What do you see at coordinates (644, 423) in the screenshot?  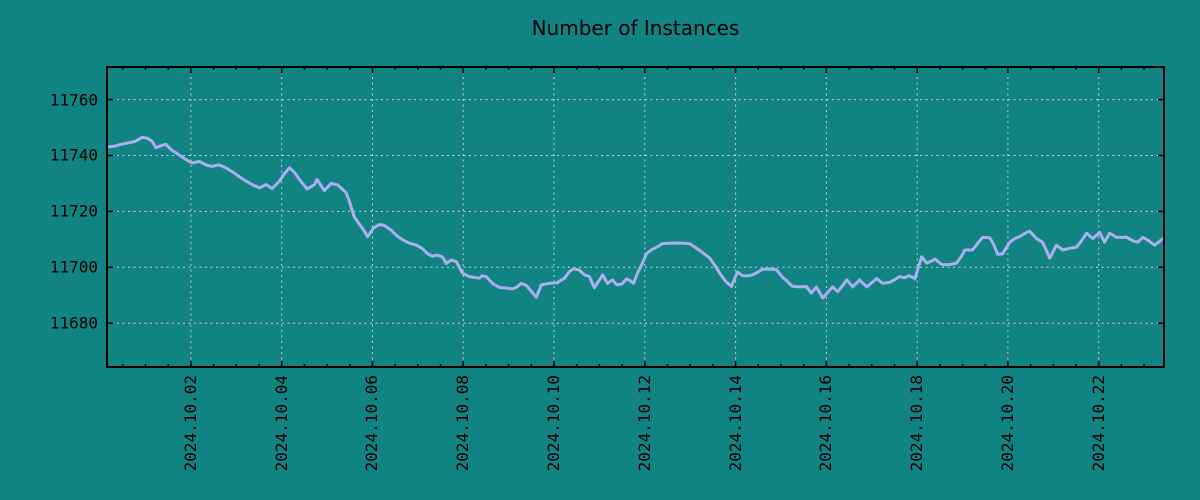 I see `x-tick-label: 2024.10.12` at bounding box center [644, 423].